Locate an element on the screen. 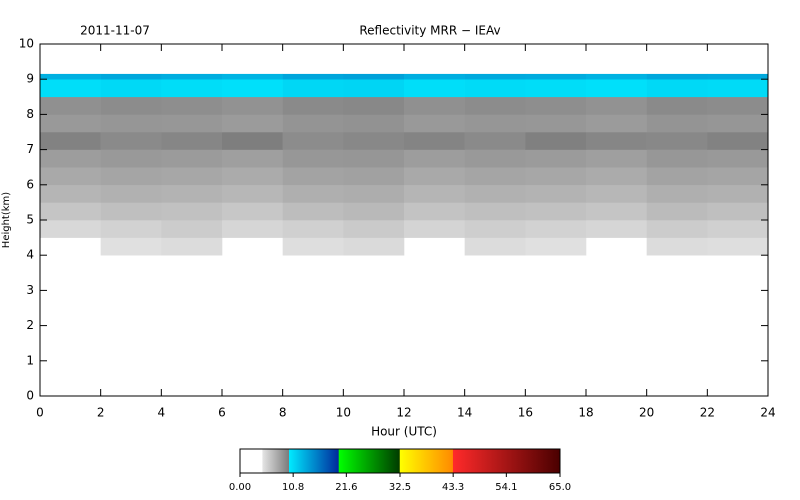 This screenshot has height=500, width=800. colorbar-tick-label: 21.6 is located at coordinates (346, 487).